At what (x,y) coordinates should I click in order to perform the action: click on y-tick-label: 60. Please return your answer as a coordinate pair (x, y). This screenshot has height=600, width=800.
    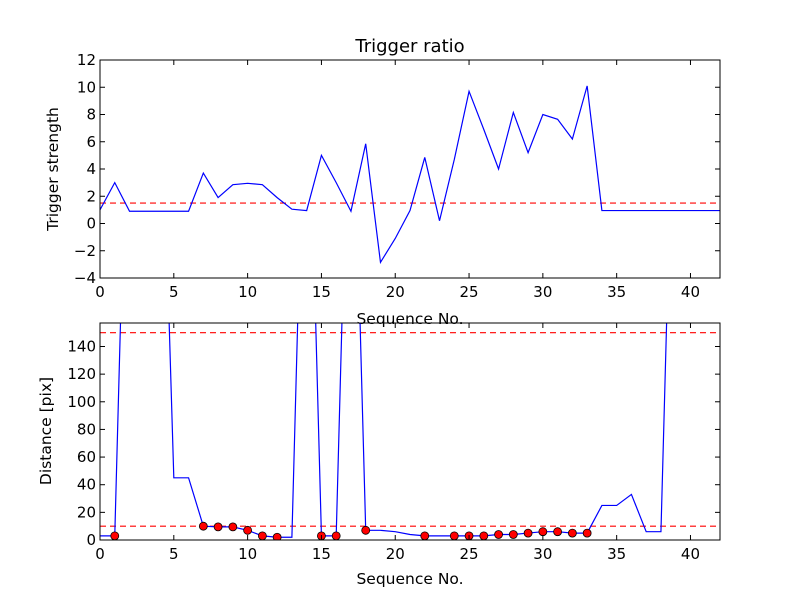
    Looking at the image, I should click on (86, 457).